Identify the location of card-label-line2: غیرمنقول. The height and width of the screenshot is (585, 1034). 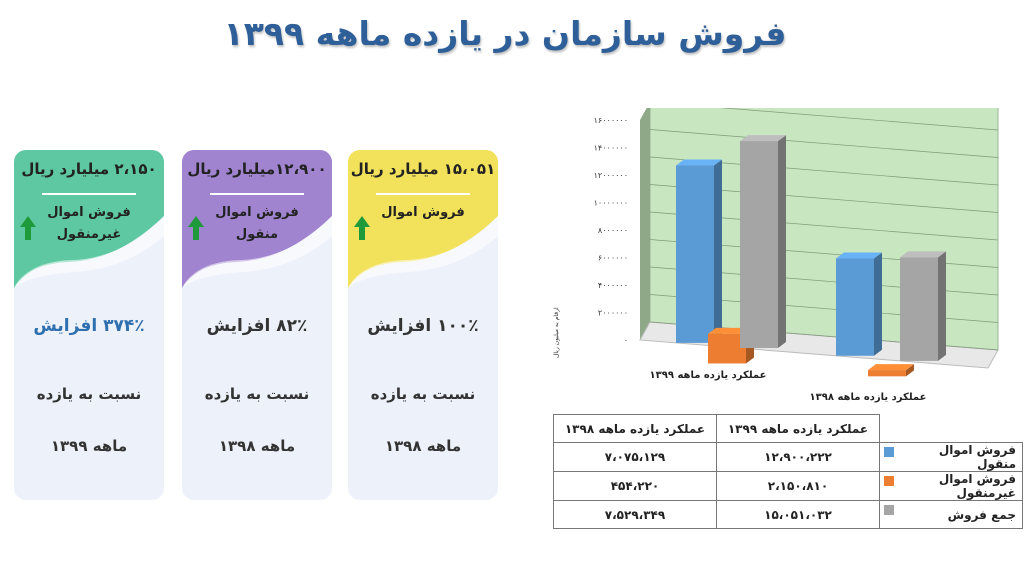
(89, 234).